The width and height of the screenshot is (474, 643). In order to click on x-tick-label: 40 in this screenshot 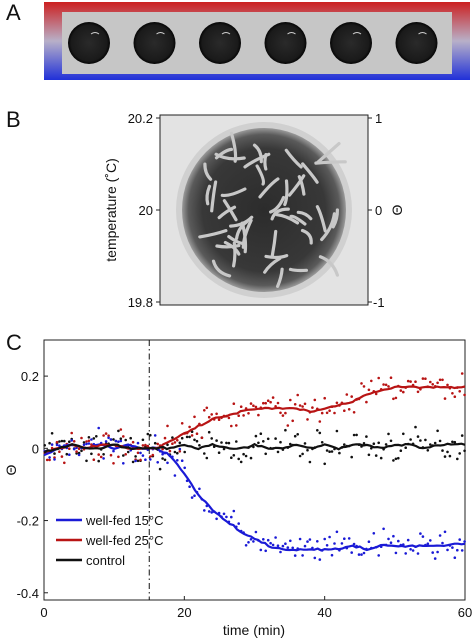, I will do `click(324, 612)`.